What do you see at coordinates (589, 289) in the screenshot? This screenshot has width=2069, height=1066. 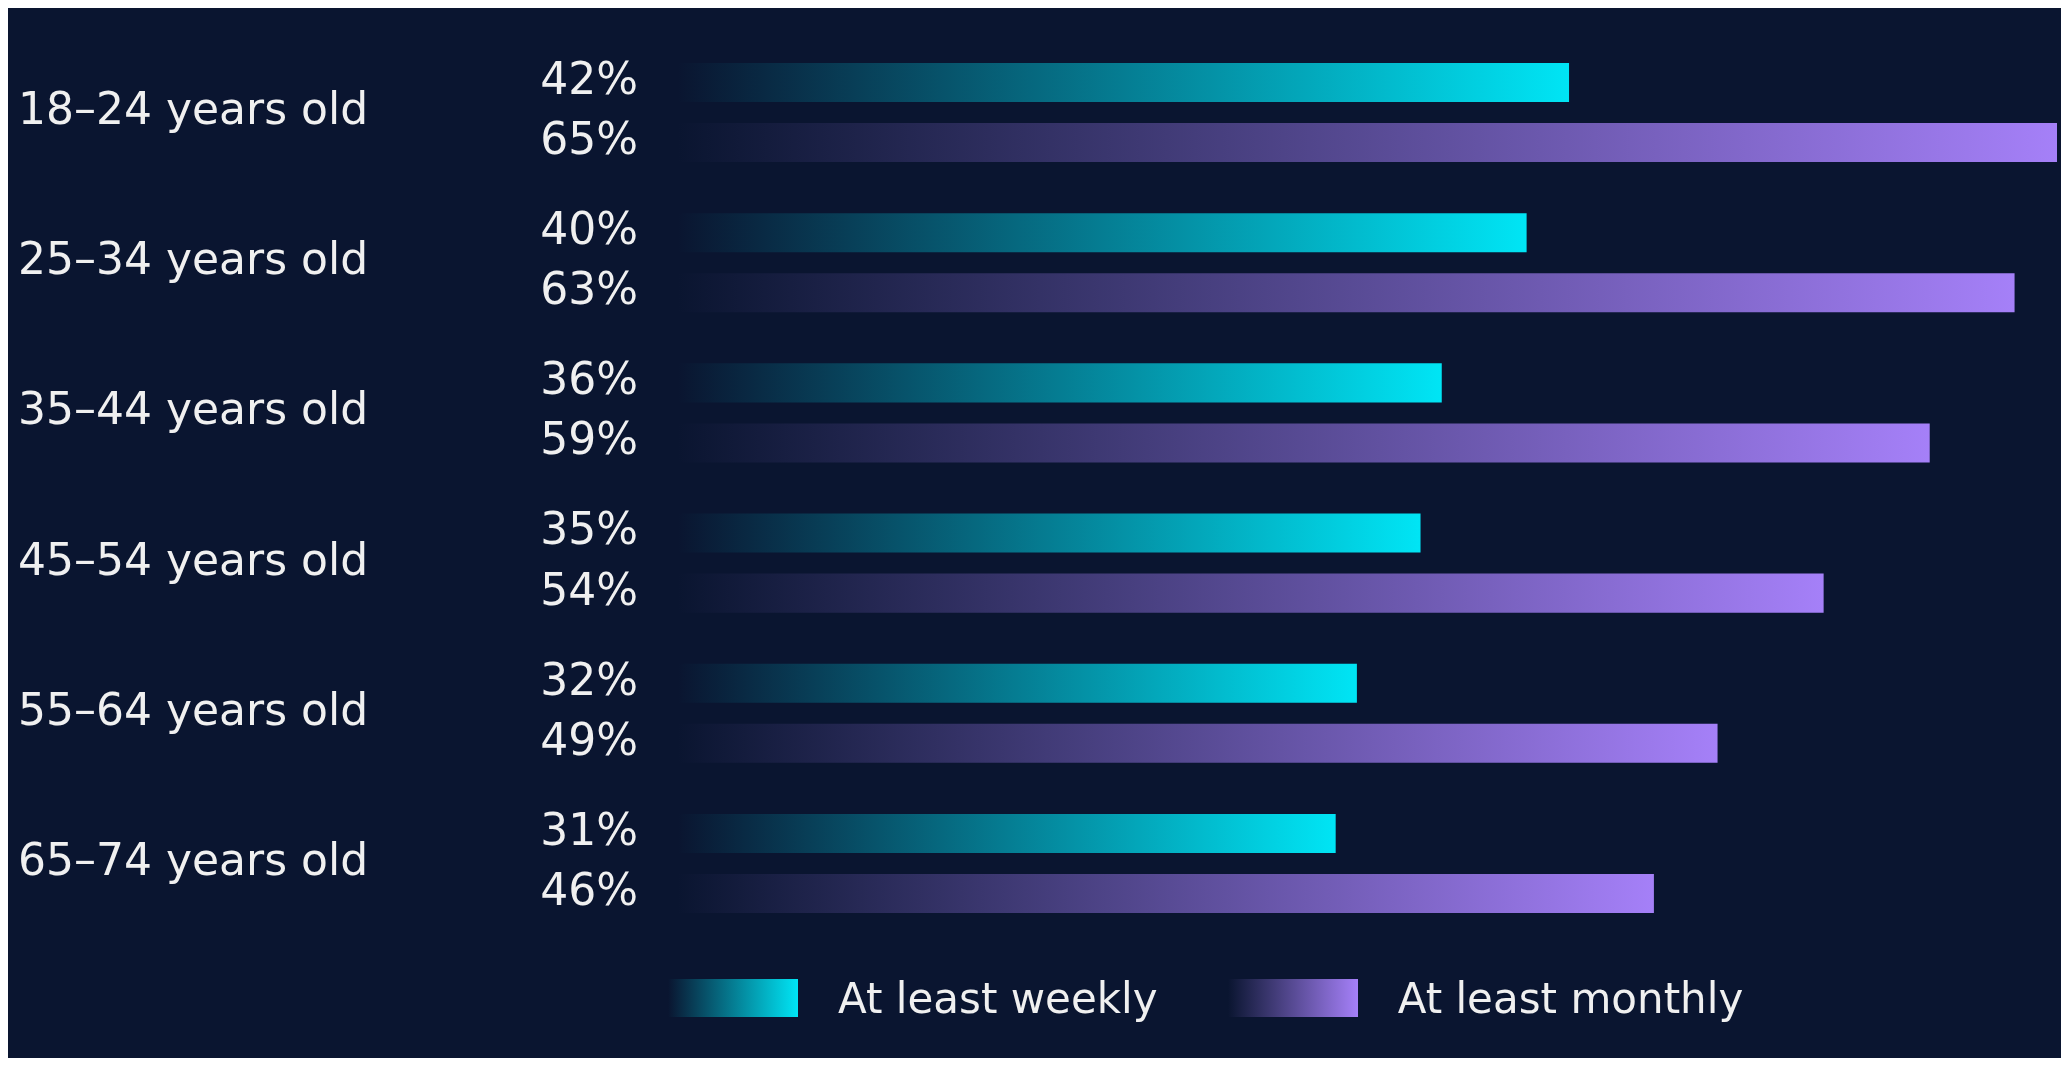 I see `data-label: 63%` at bounding box center [589, 289].